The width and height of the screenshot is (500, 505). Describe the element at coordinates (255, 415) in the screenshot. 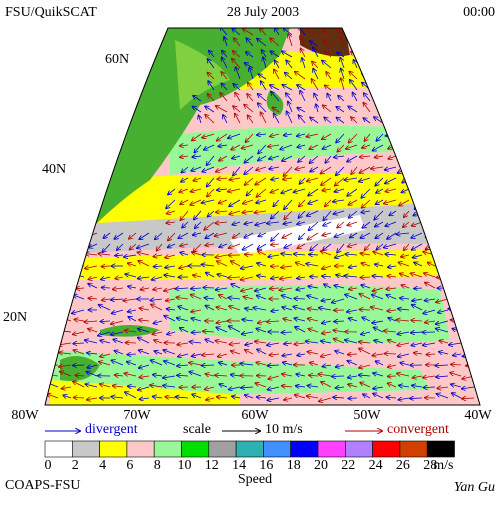

I see `lon-label: 60W` at that location.